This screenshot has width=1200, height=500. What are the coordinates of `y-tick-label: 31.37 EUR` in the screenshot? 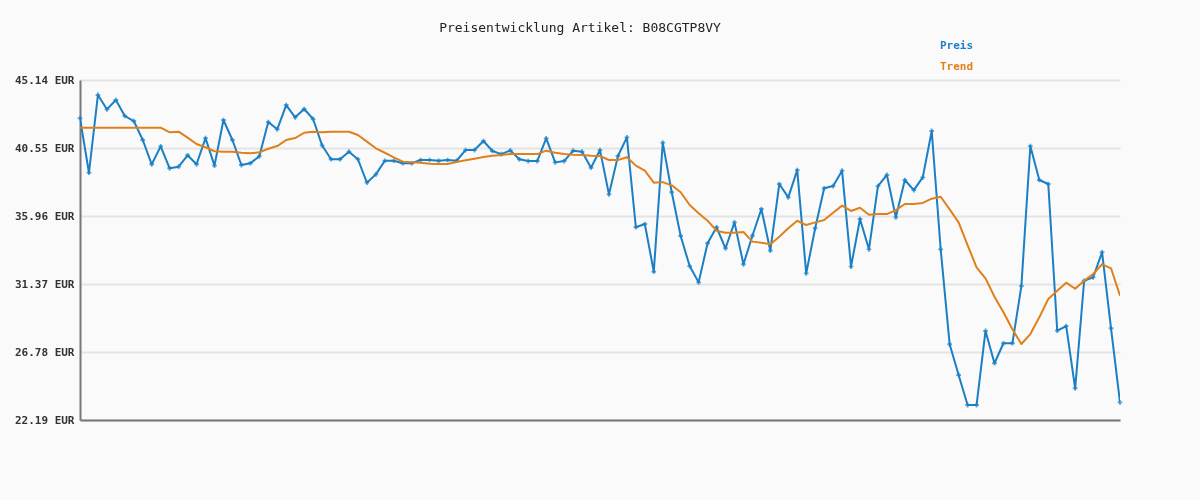 It's located at (44, 284).